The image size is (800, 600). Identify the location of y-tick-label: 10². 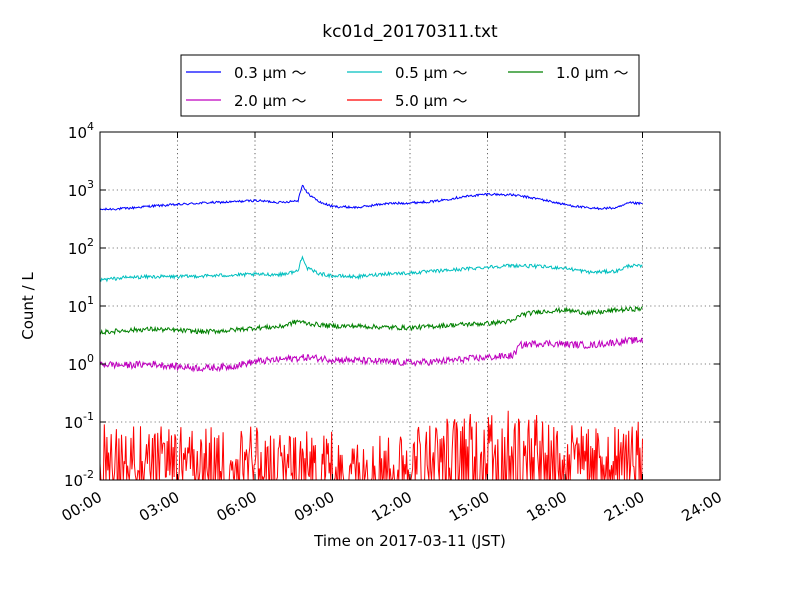
(81, 247).